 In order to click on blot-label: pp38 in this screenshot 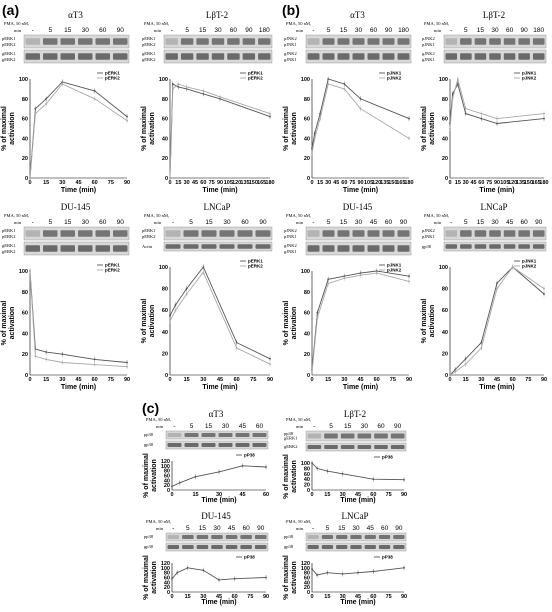, I will do `click(289, 433)`.